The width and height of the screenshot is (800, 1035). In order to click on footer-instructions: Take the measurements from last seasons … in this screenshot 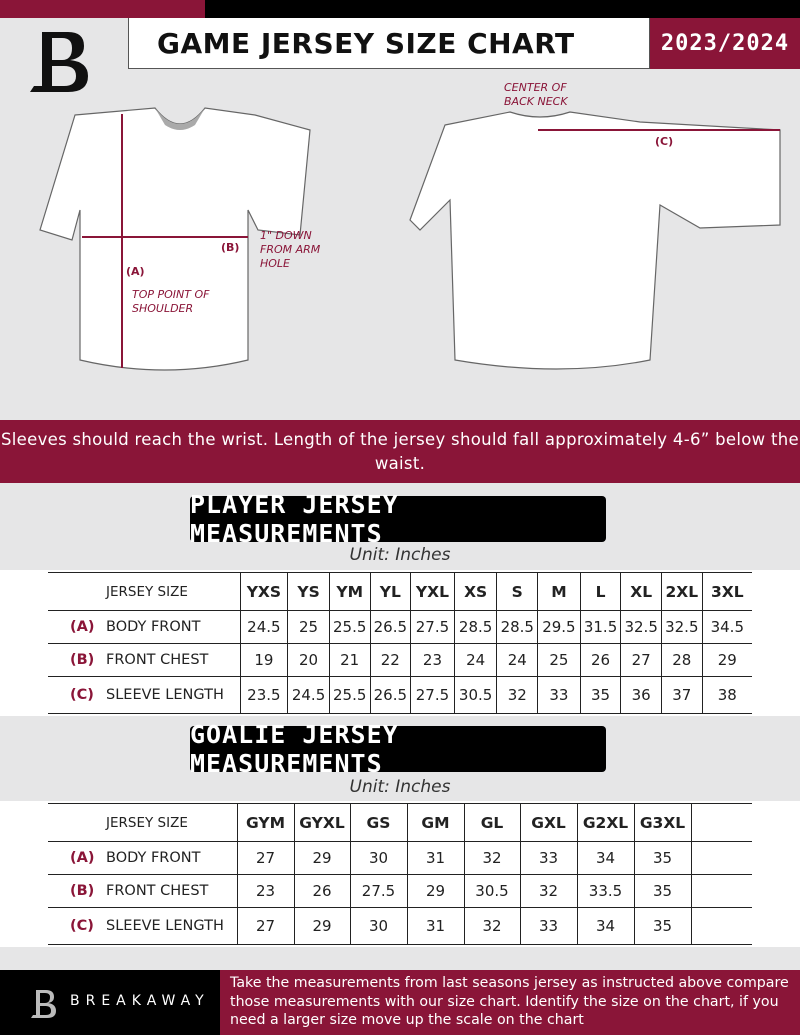, I will do `click(510, 1002)`.